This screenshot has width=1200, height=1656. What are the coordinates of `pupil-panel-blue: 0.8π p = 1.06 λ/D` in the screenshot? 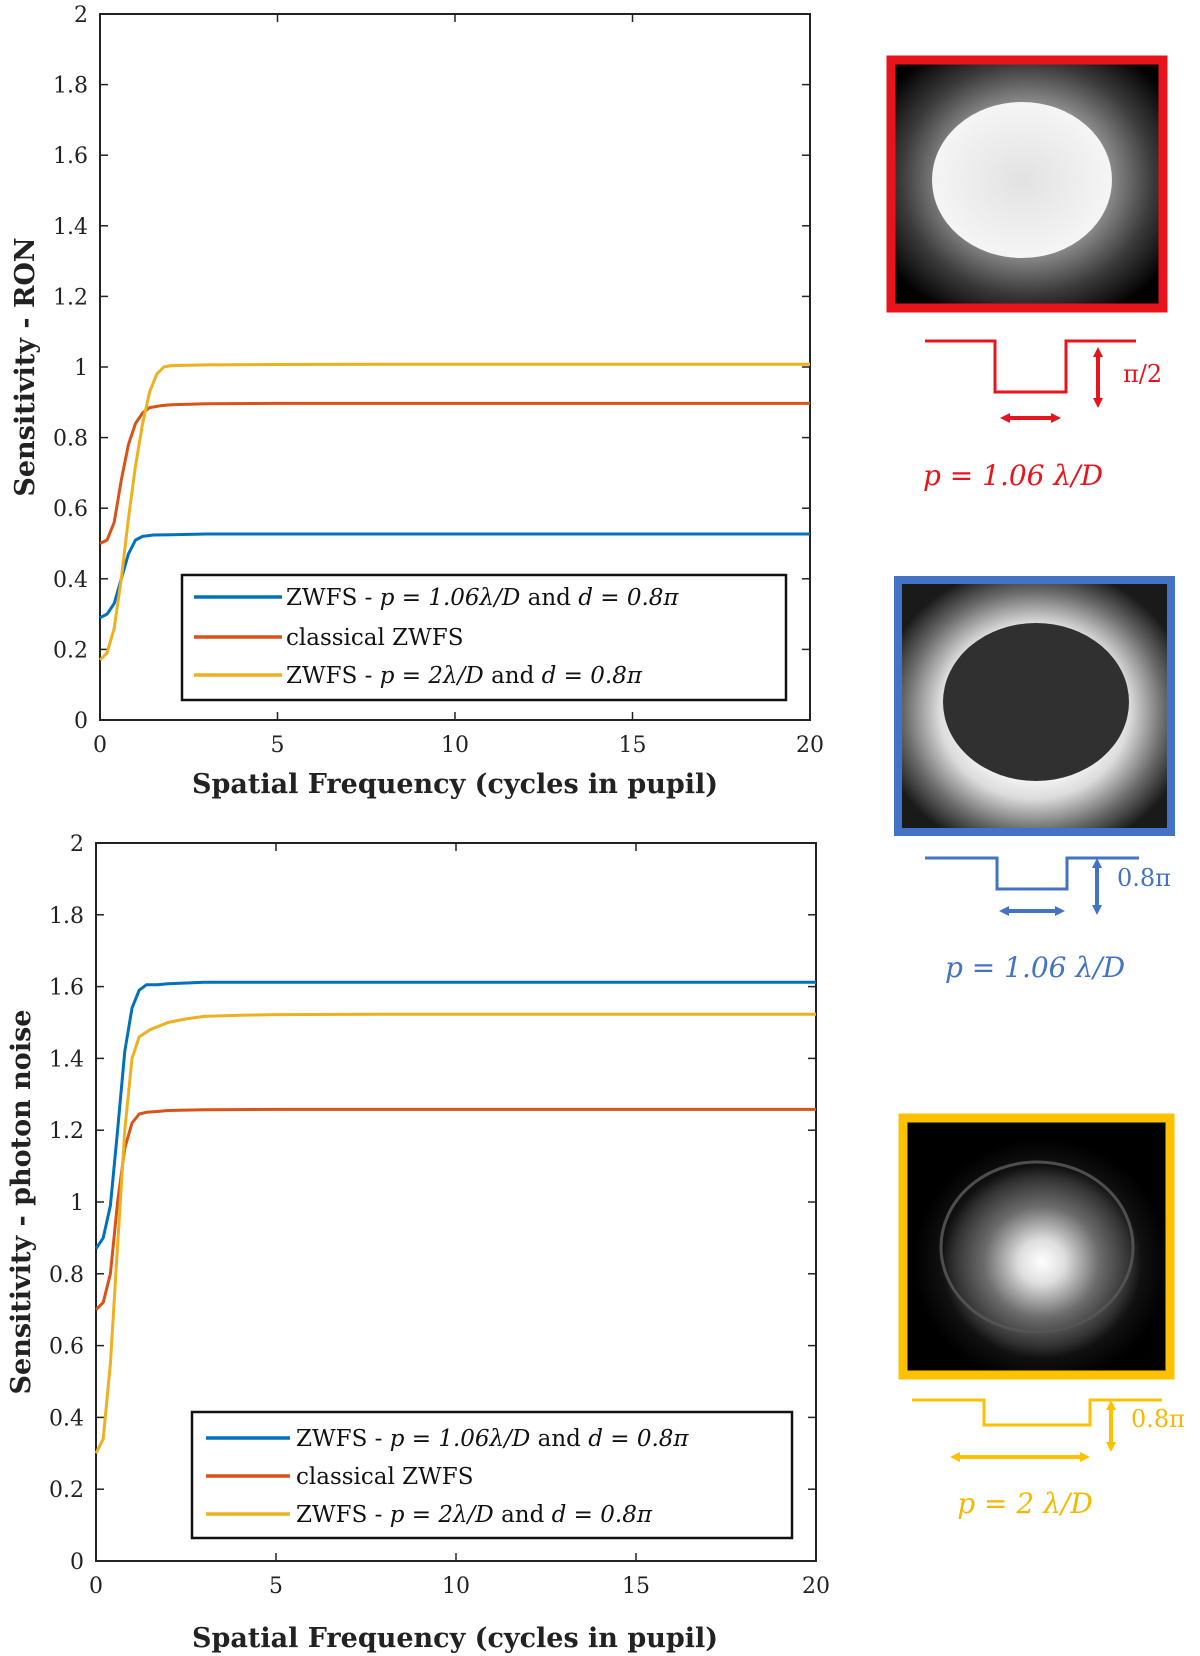 It's located at (1034, 780).